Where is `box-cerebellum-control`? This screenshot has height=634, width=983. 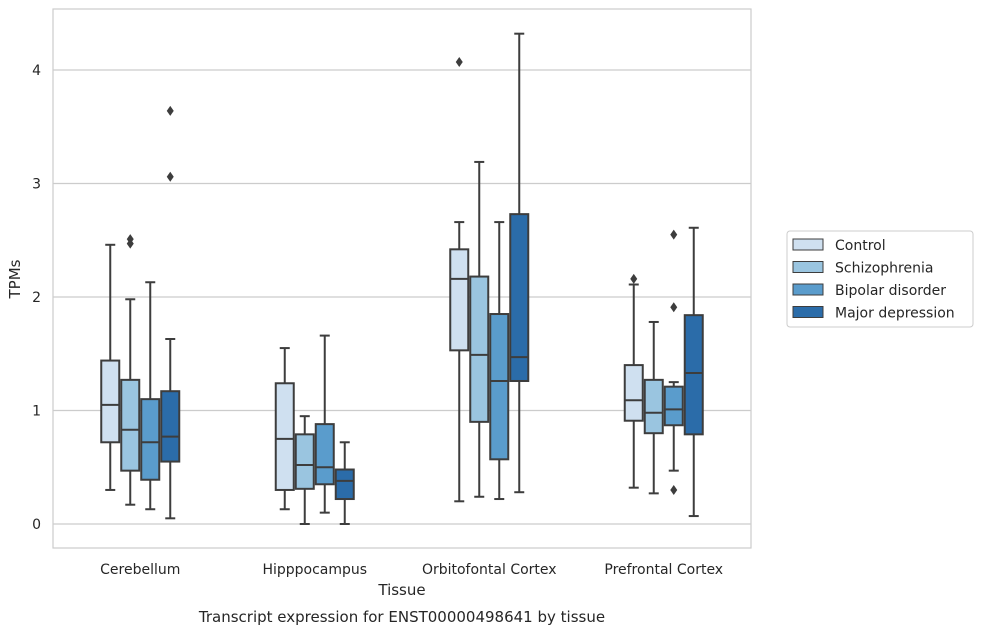
box-cerebellum-control is located at coordinates (110, 367).